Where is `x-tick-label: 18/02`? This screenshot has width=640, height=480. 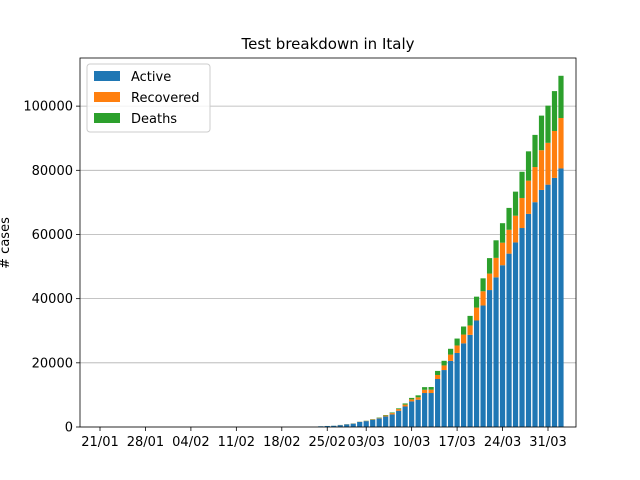
x-tick-label: 18/02 is located at coordinates (281, 442).